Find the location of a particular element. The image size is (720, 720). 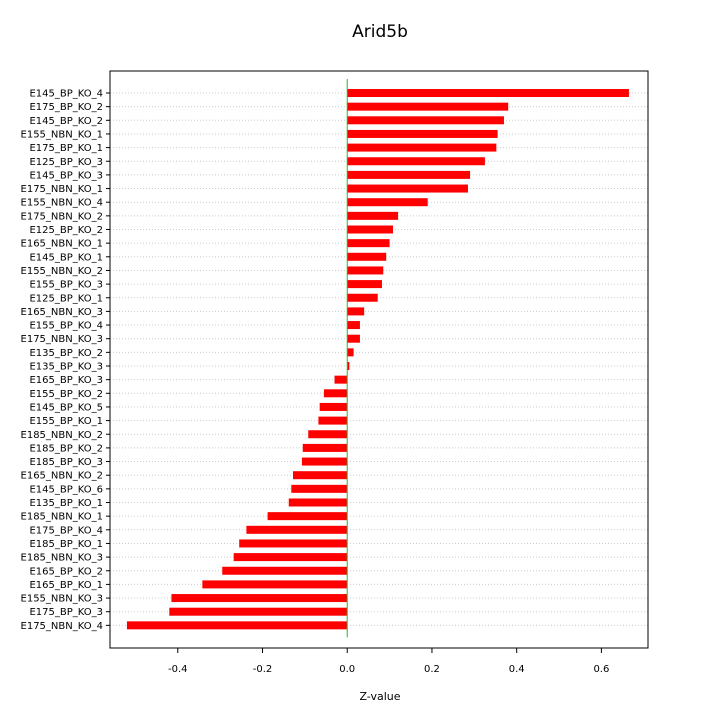

y-tick-label: E155_NBN_KO_2 is located at coordinates (62, 271).